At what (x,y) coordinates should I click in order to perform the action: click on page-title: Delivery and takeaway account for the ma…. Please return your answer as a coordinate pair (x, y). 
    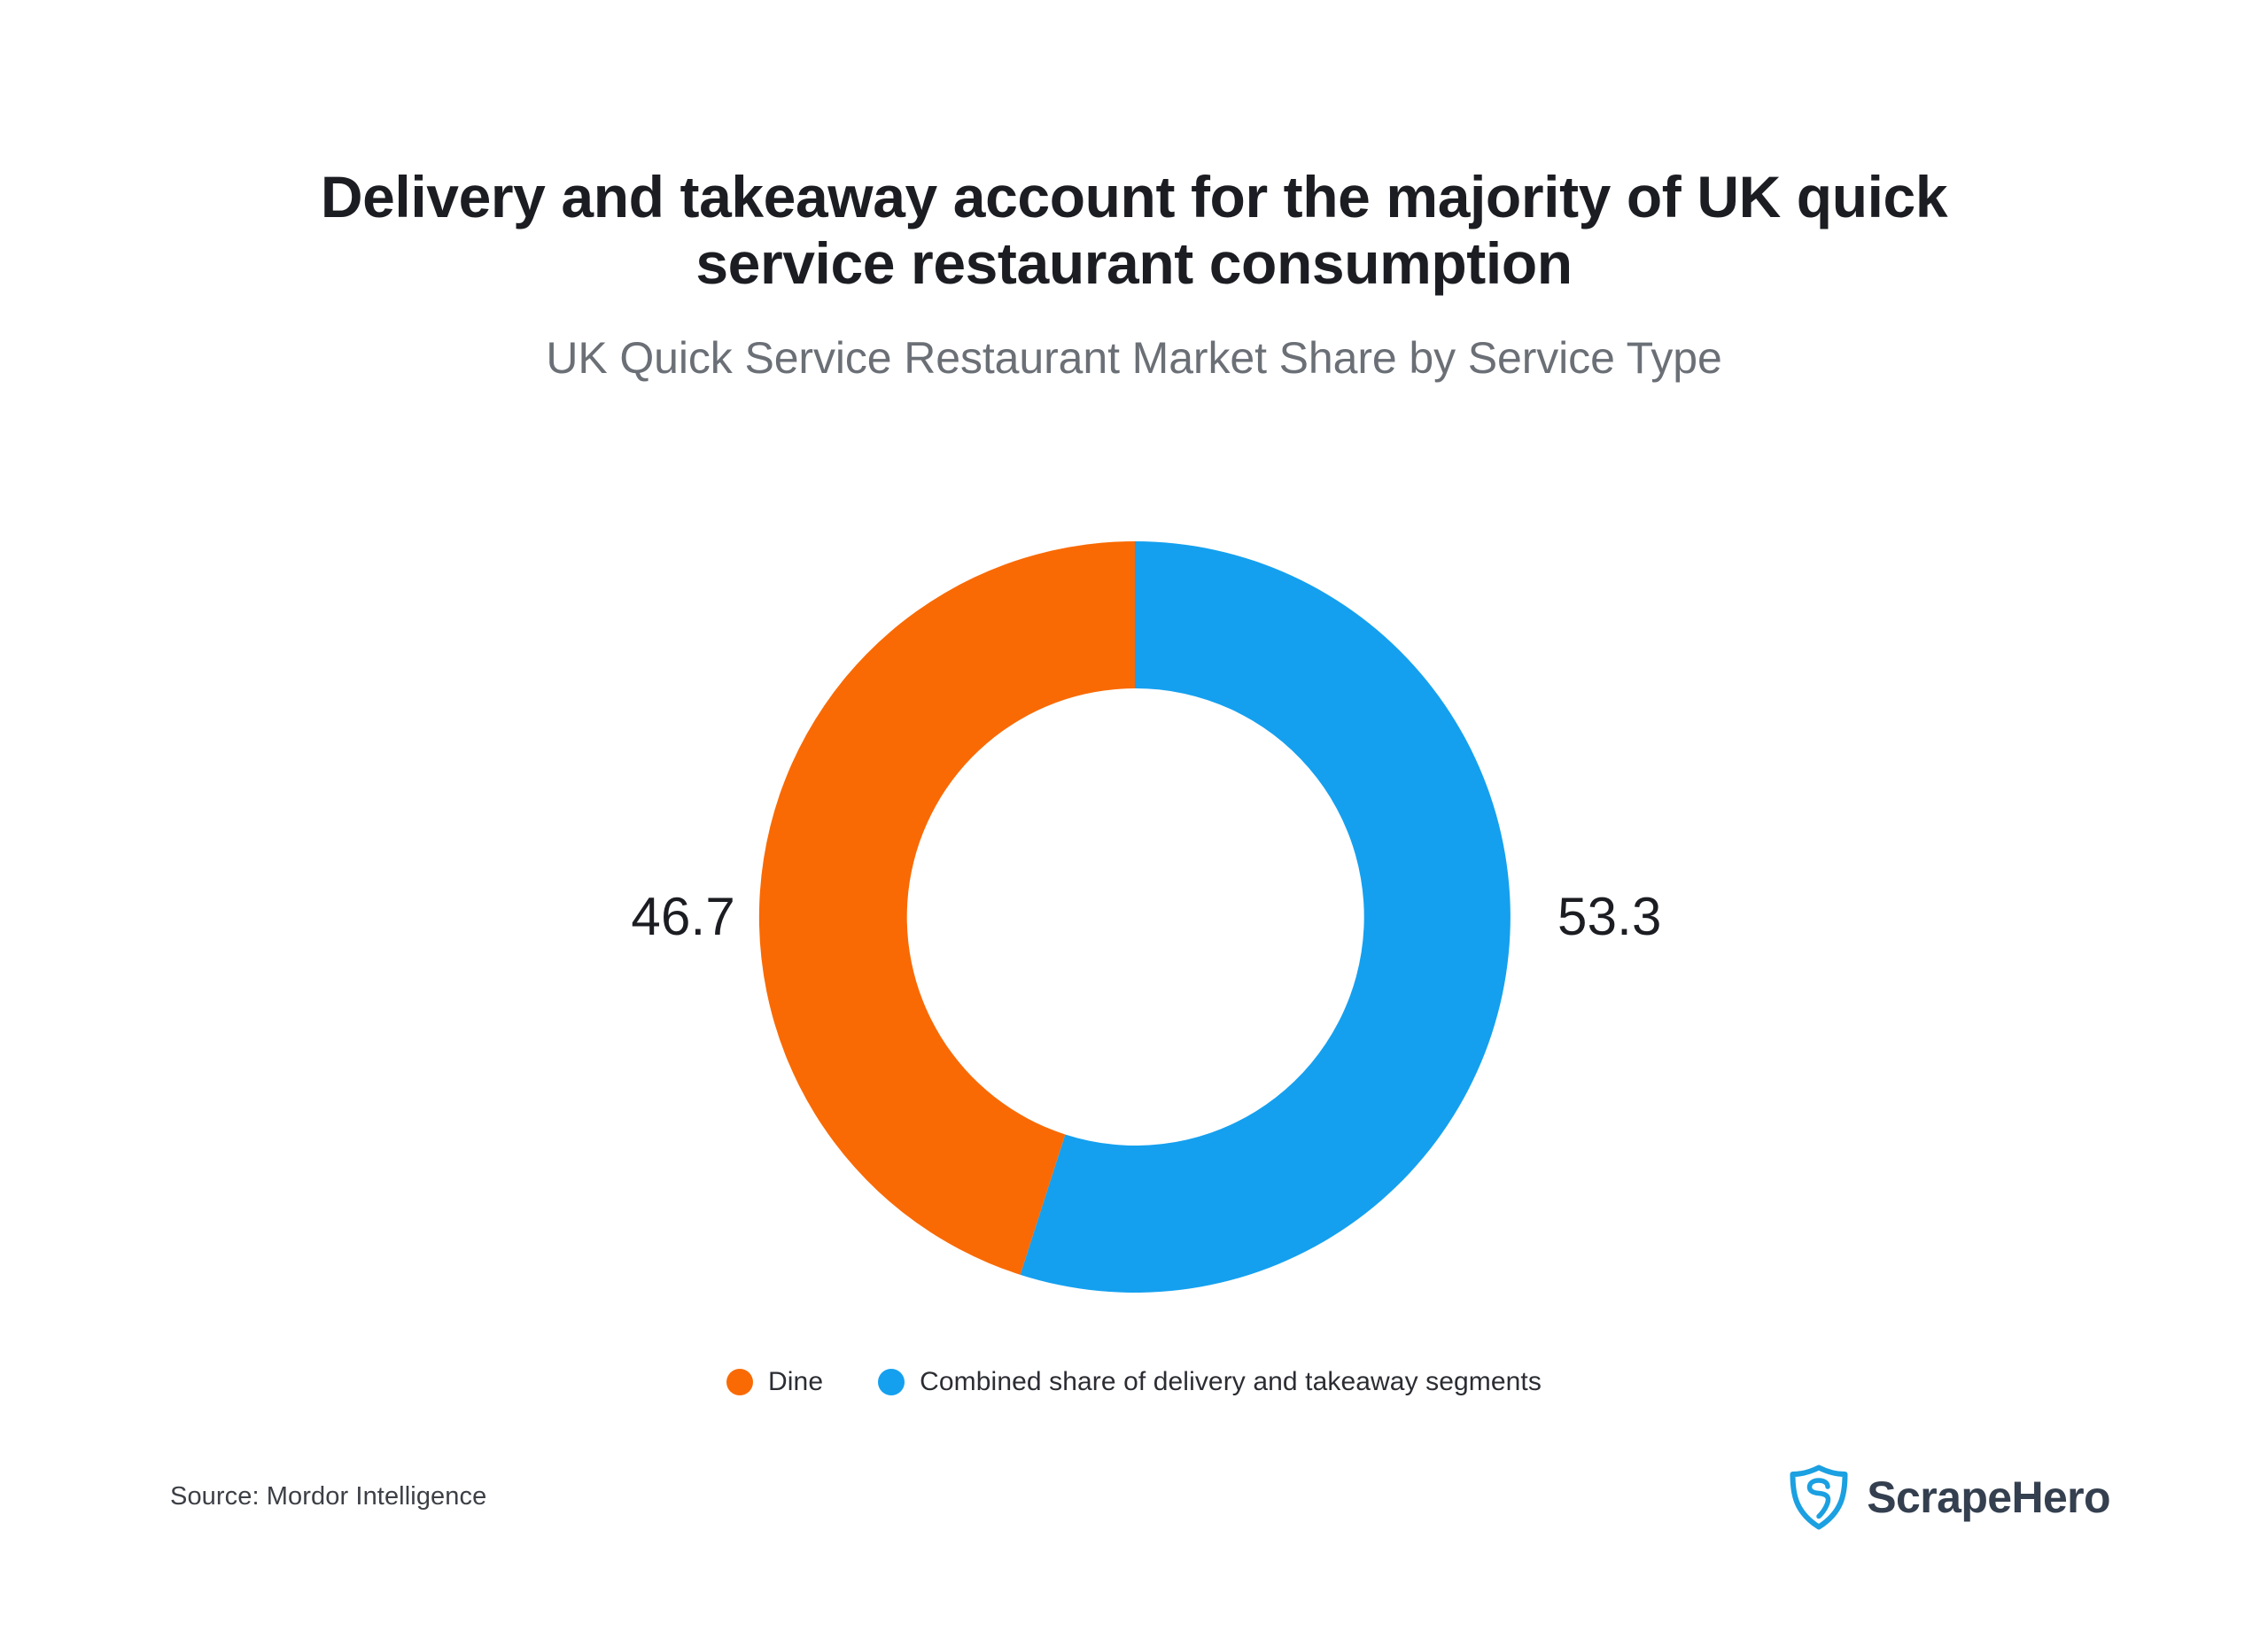
    Looking at the image, I should click on (1134, 230).